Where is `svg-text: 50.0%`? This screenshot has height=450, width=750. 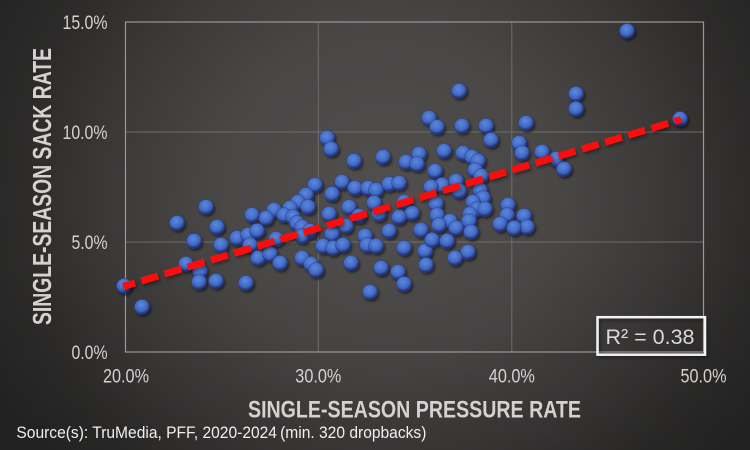
svg-text: 50.0% is located at coordinates (704, 377).